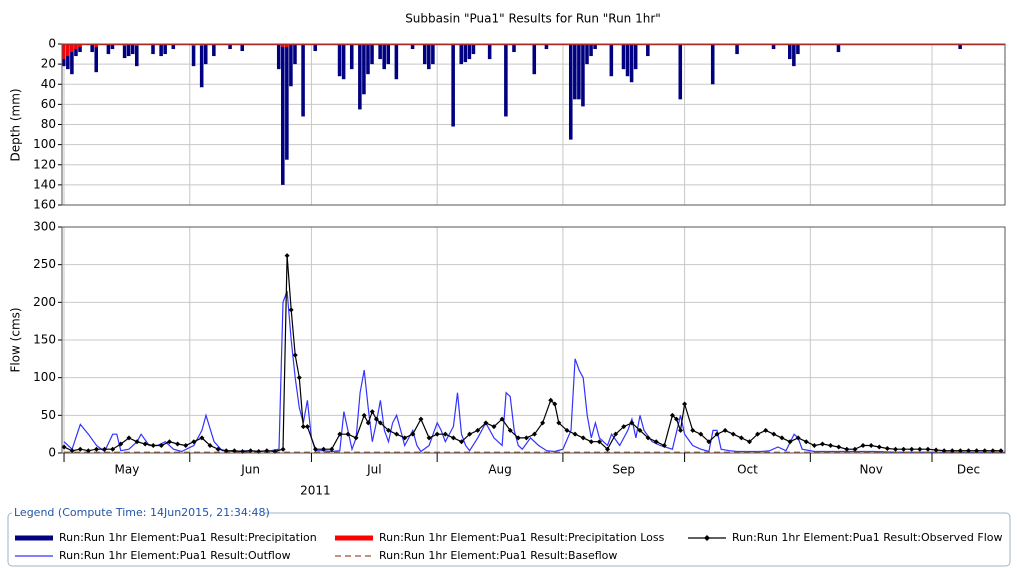 The width and height of the screenshot is (1017, 568). Describe the element at coordinates (707, 538) in the screenshot. I see `legend-marker` at that location.